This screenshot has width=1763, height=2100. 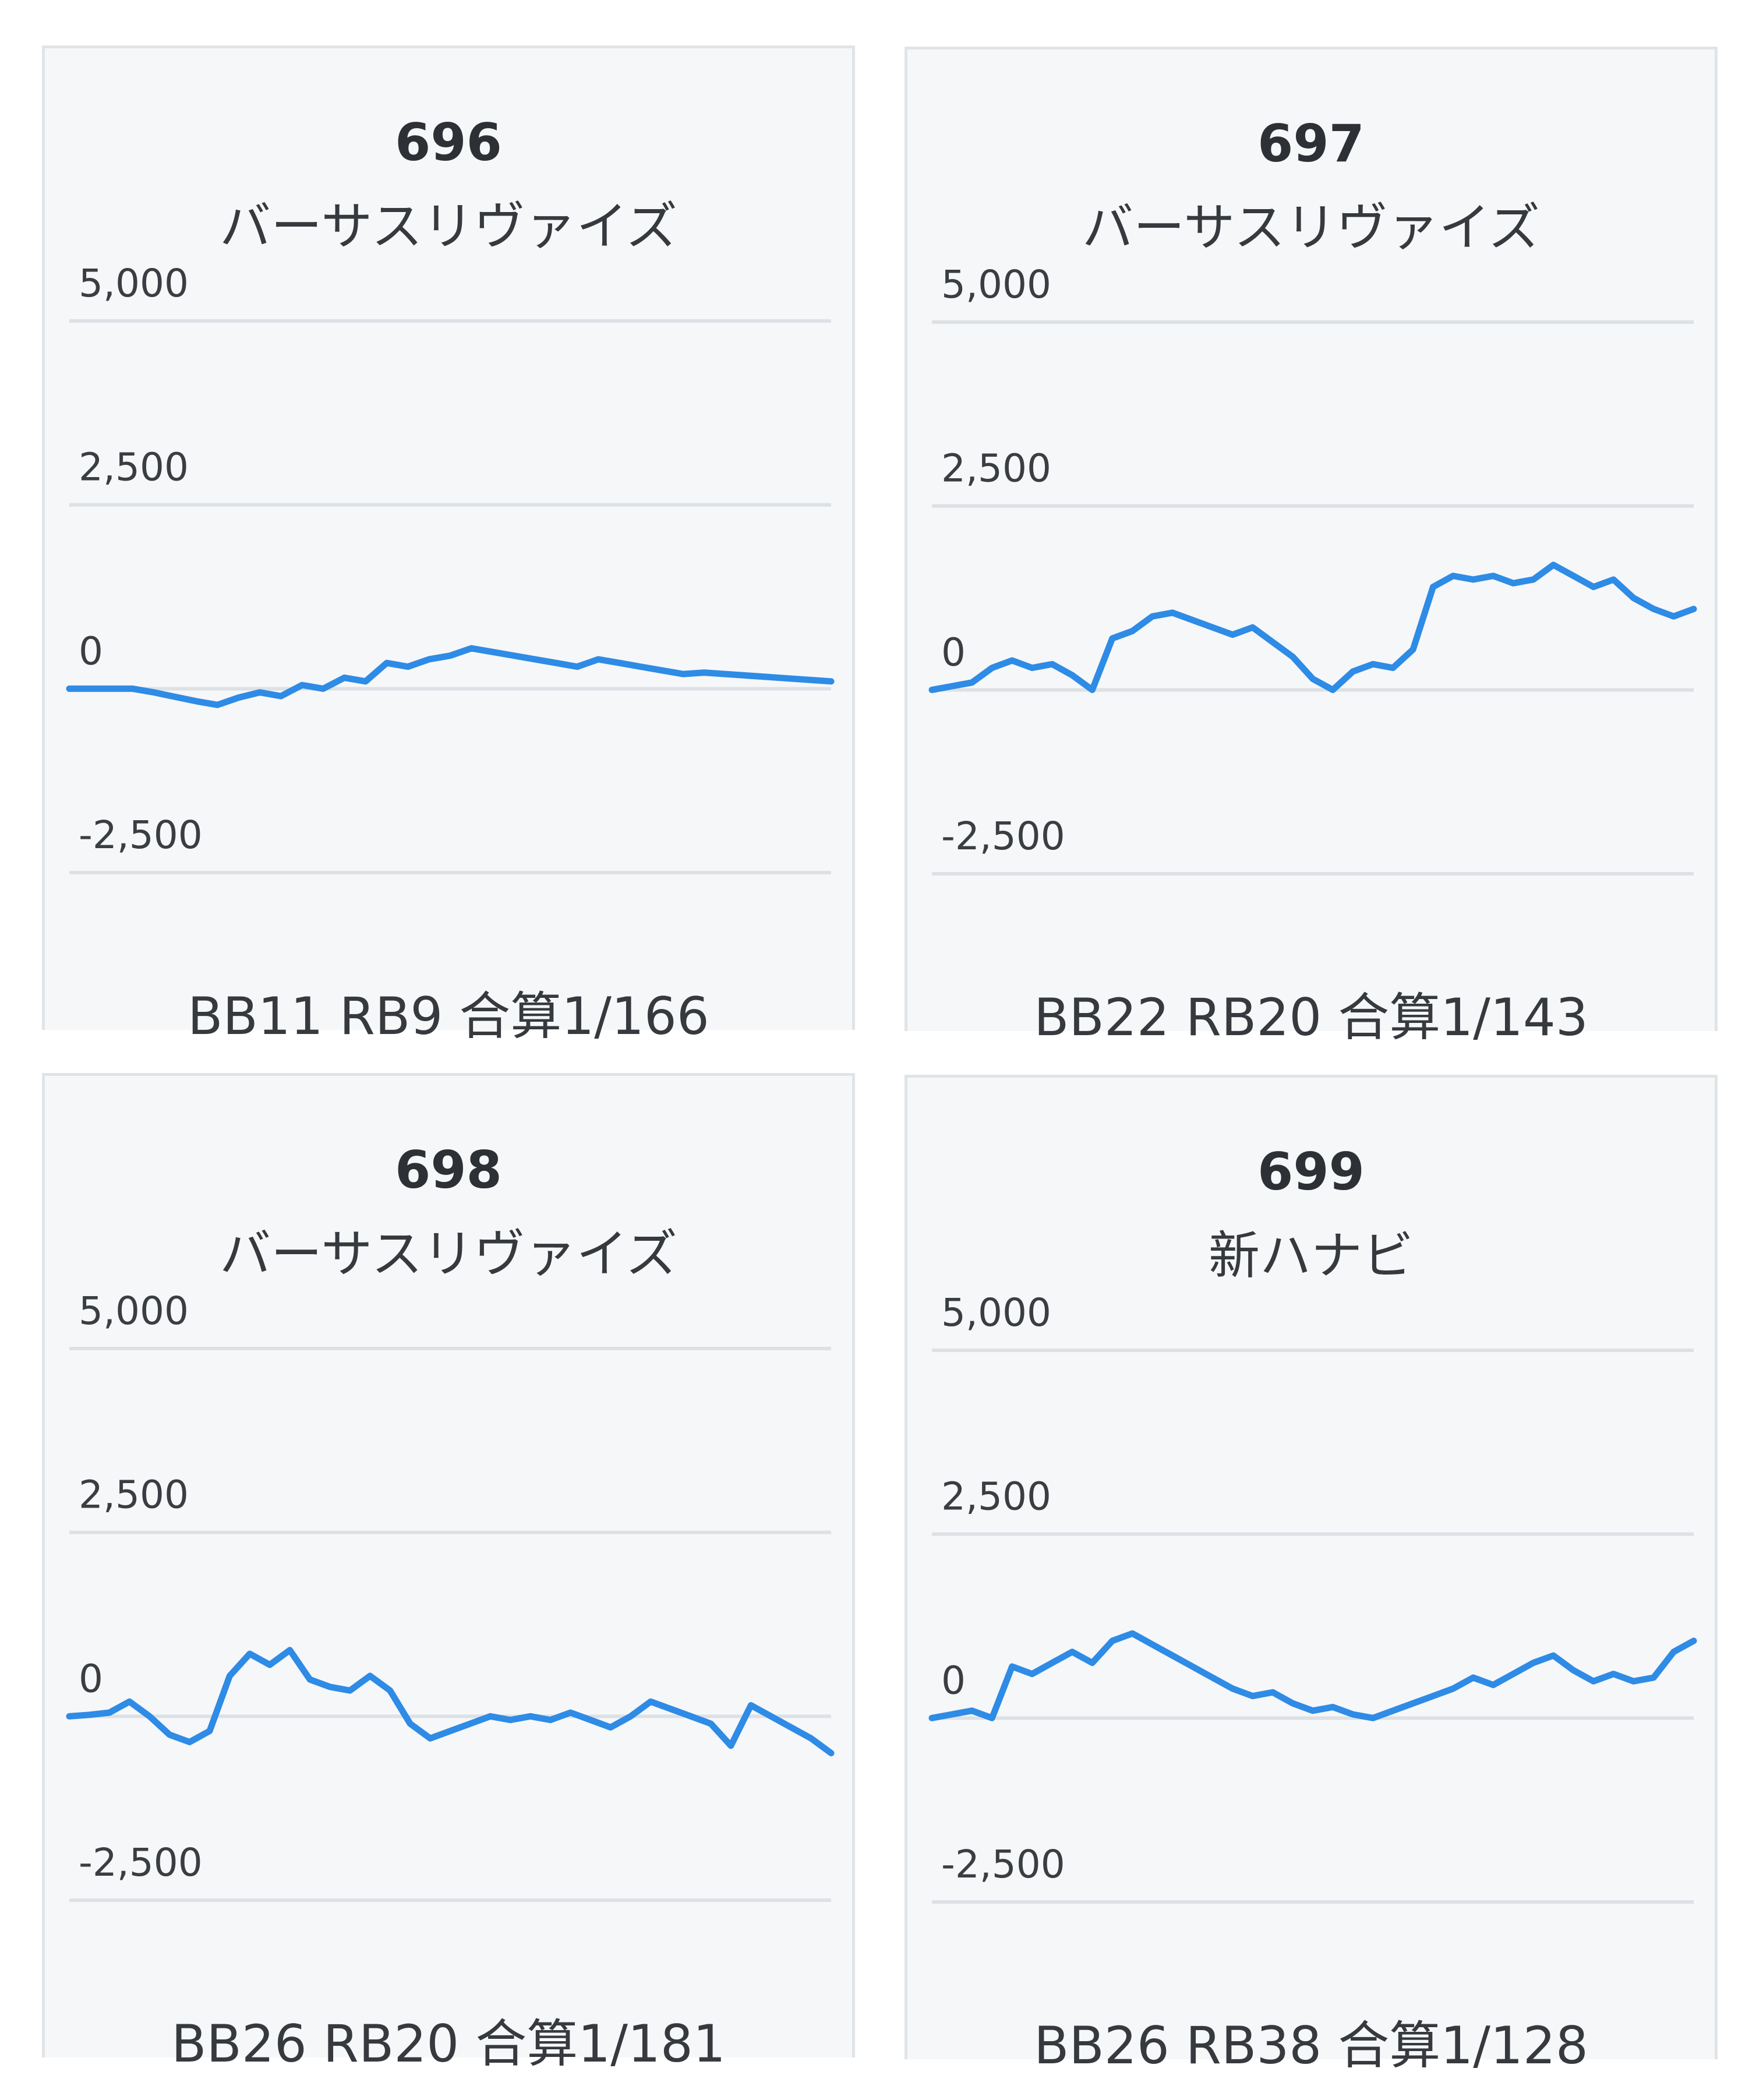 What do you see at coordinates (1311, 1172) in the screenshot?
I see `machine-number: 699` at bounding box center [1311, 1172].